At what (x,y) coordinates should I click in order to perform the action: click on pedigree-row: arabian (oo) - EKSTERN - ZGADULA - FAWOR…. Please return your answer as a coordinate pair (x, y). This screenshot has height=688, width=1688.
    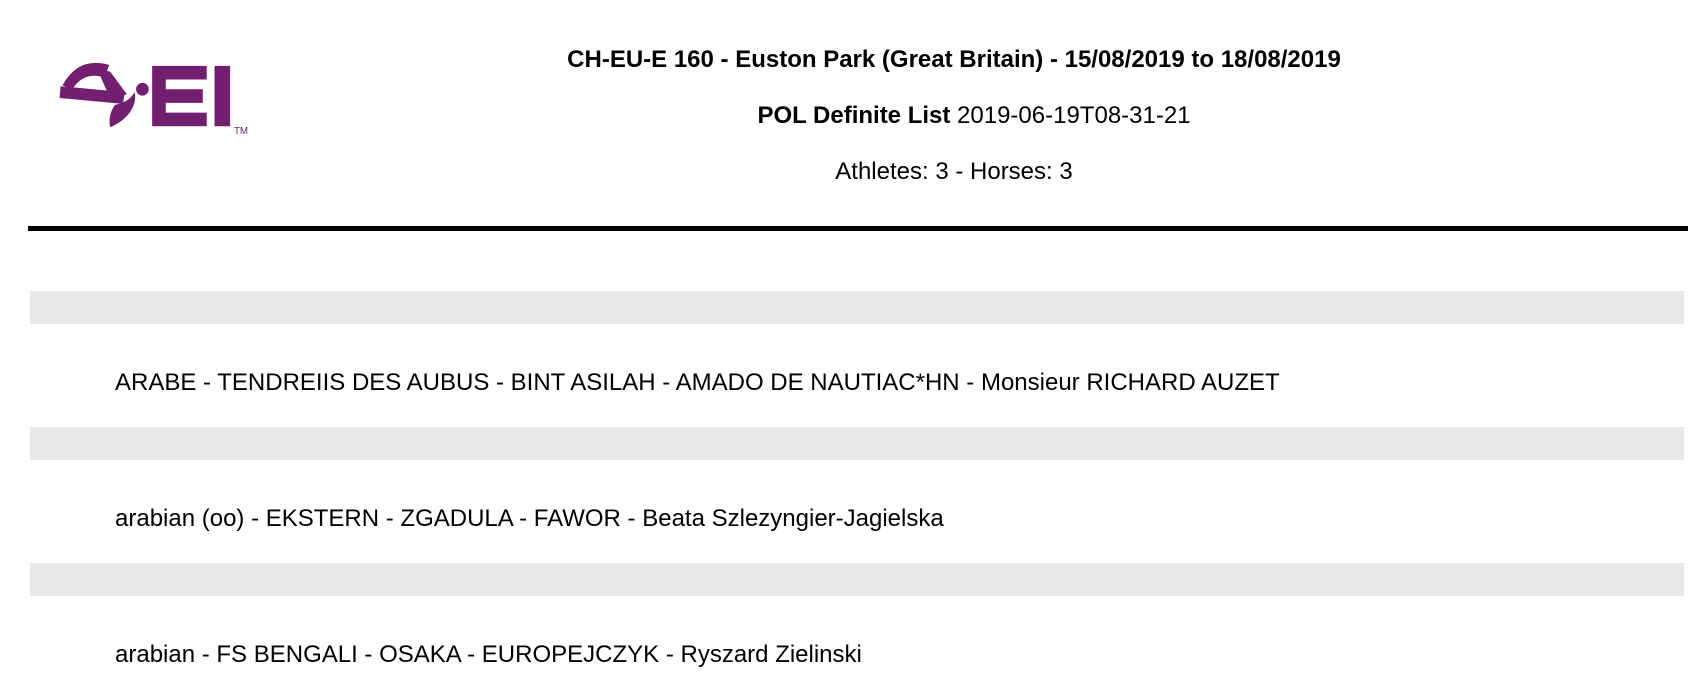
    Looking at the image, I should click on (529, 518).